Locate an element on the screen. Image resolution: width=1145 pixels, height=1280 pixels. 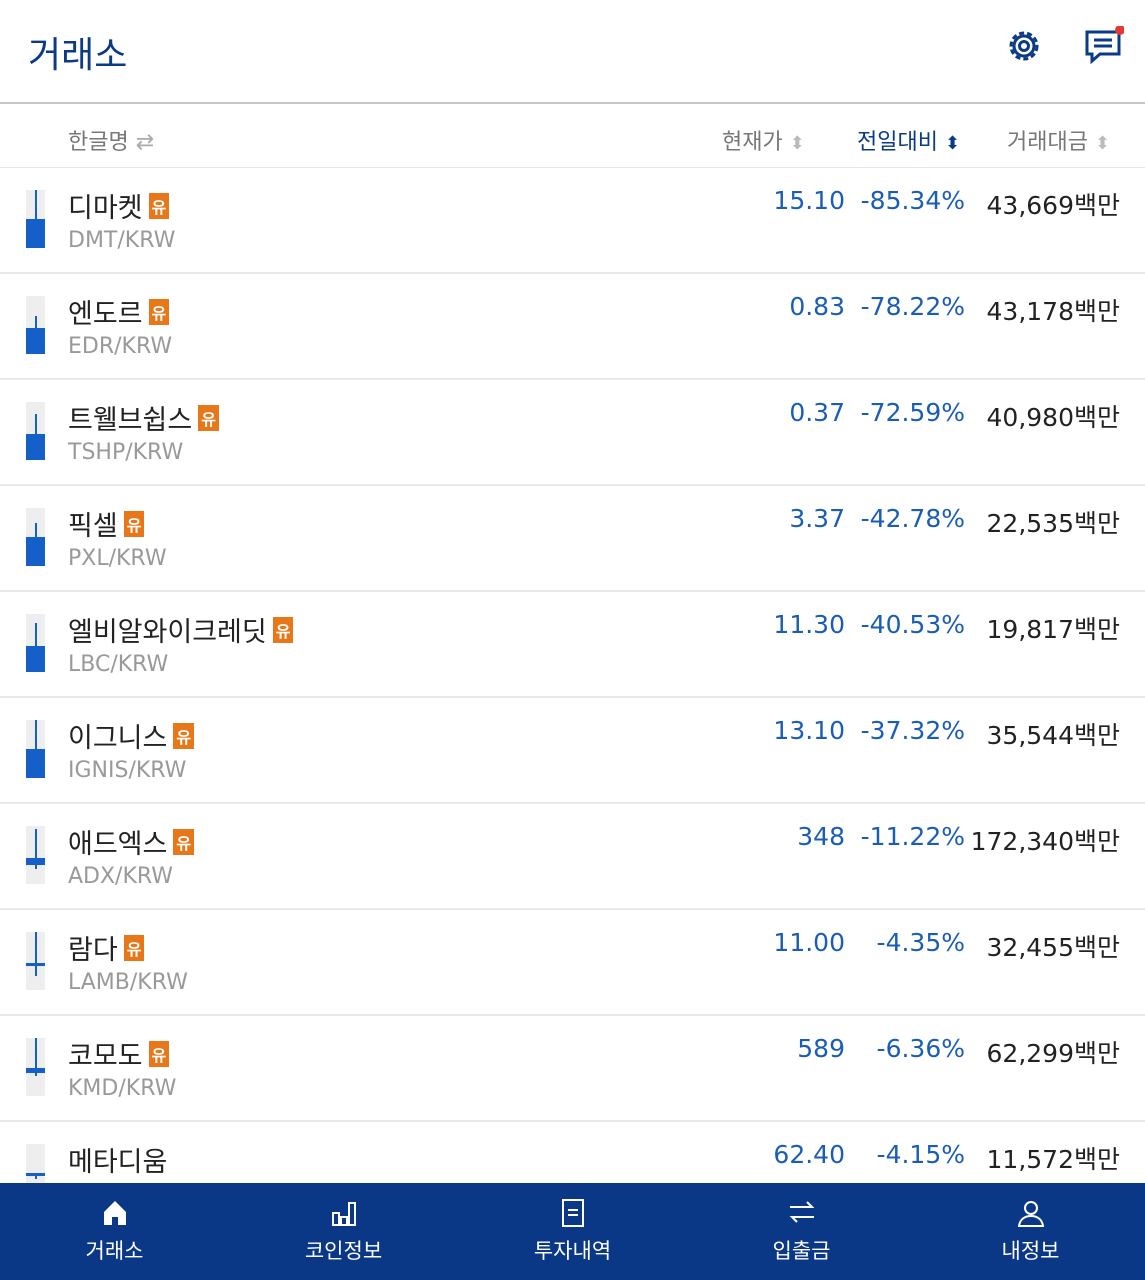
bottom-nav: 거래소 코인정보 투자내역 입출금 내정보 is located at coordinates (572, 1231).